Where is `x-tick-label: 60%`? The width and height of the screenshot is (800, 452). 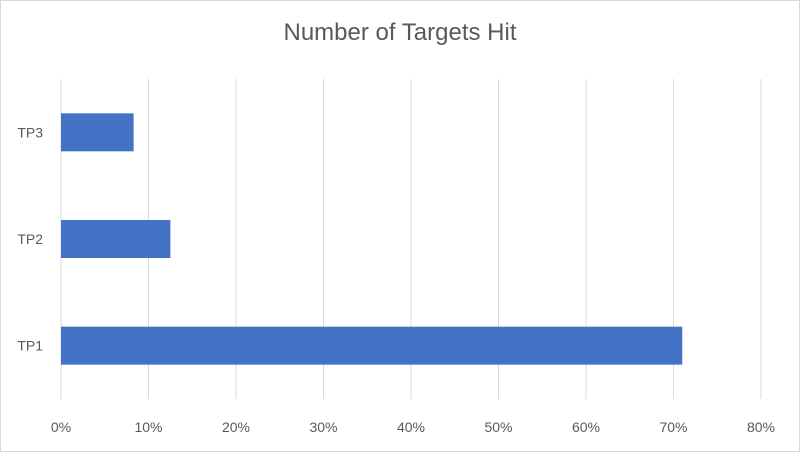
x-tick-label: 60% is located at coordinates (586, 427).